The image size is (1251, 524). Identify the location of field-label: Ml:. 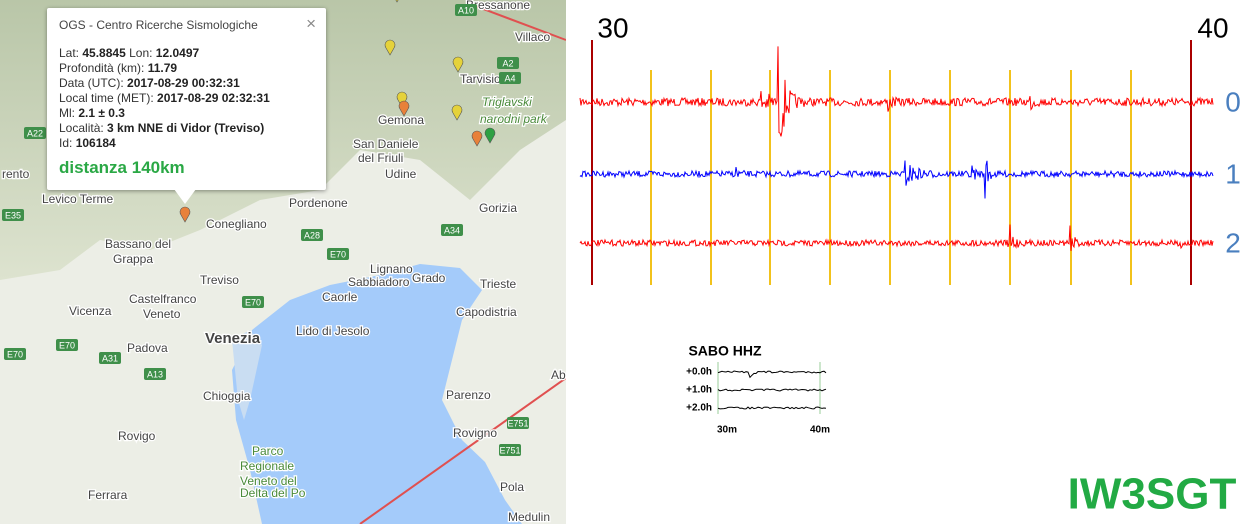
(67, 113).